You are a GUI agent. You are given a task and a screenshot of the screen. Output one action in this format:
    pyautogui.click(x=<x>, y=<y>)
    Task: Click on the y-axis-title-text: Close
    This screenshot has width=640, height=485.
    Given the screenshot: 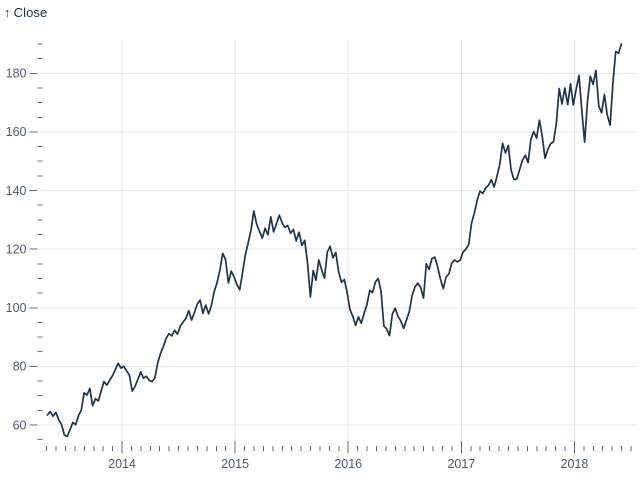 What is the action you would take?
    pyautogui.click(x=30, y=12)
    